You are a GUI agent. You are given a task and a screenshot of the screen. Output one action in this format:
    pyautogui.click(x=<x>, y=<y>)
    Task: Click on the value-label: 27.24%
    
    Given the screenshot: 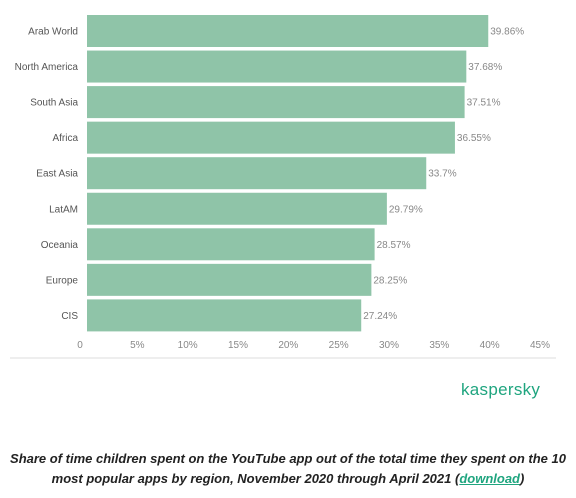 What is the action you would take?
    pyautogui.click(x=380, y=316)
    